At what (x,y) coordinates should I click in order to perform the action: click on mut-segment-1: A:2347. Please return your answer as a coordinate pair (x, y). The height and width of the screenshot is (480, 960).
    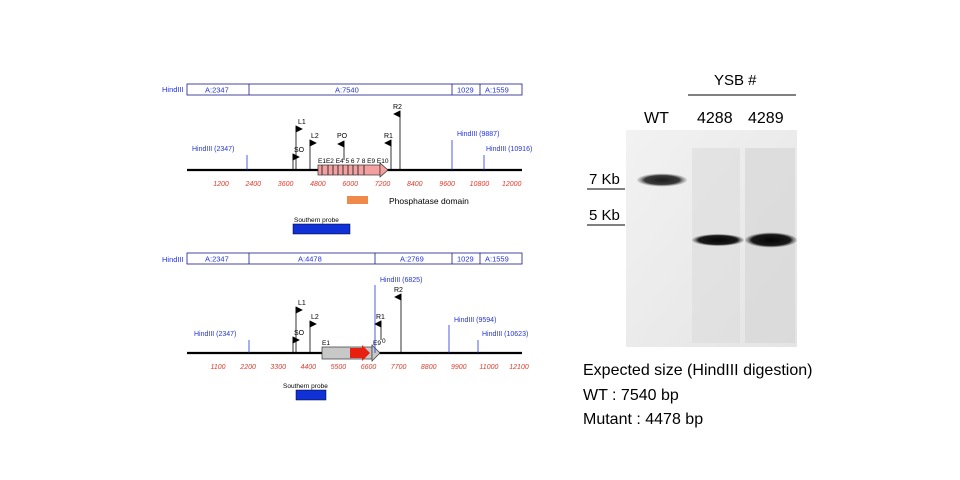
    Looking at the image, I should click on (217, 259).